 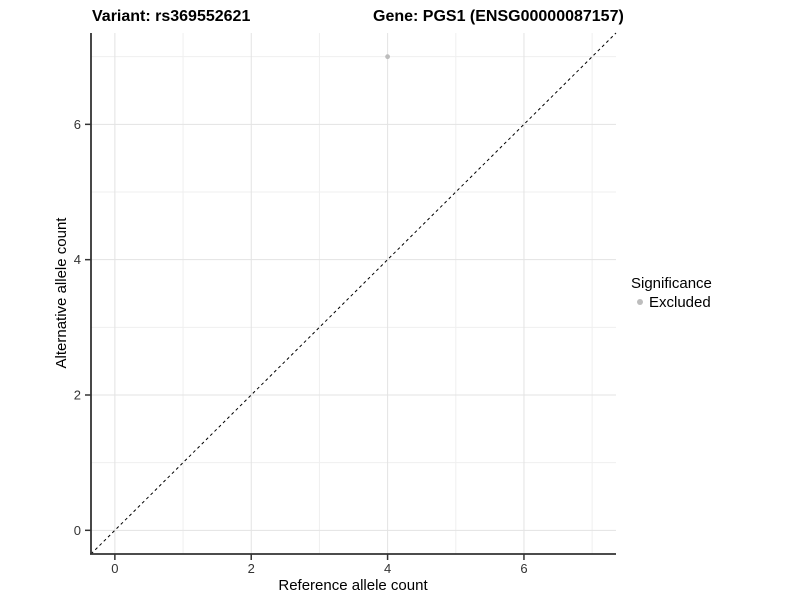 What do you see at coordinates (680, 302) in the screenshot?
I see `legend-label-excluded: Excluded` at bounding box center [680, 302].